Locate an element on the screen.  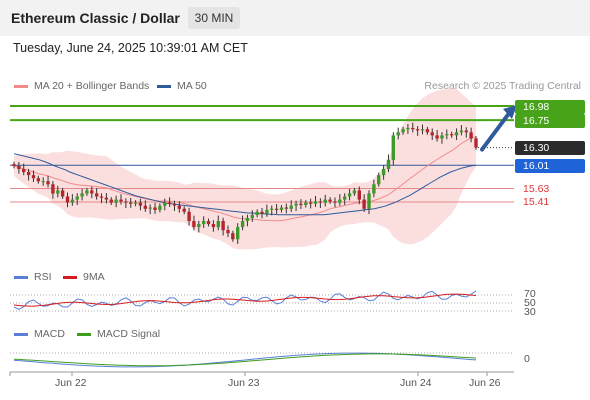
legend-ma20: MA 20 + Bollinger Bands is located at coordinates (81, 86).